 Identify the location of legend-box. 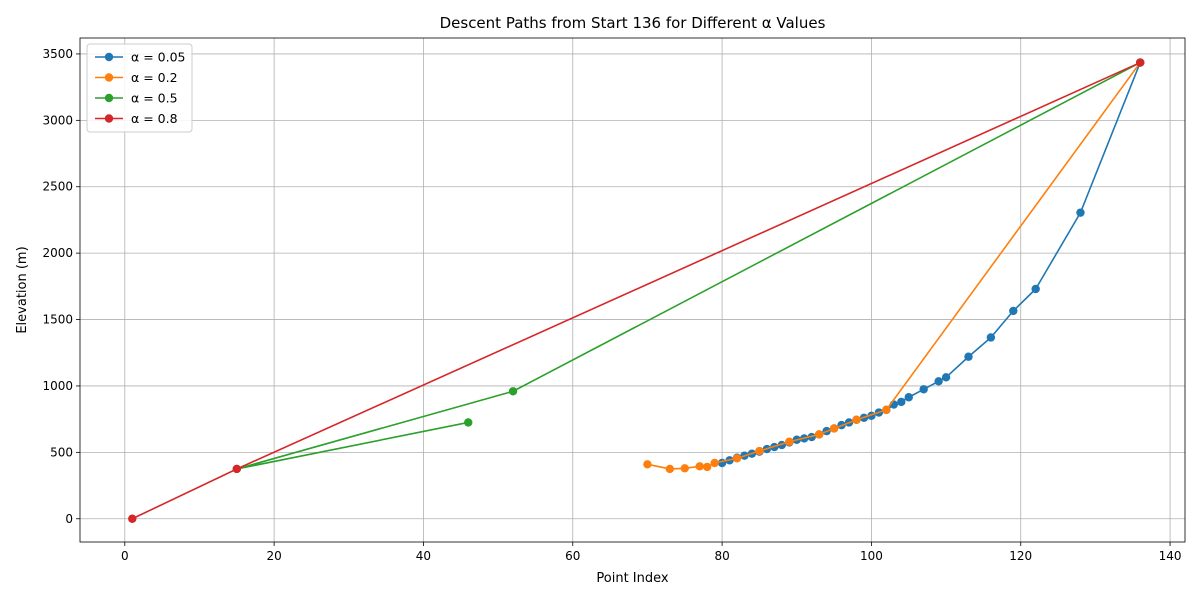
(139, 88).